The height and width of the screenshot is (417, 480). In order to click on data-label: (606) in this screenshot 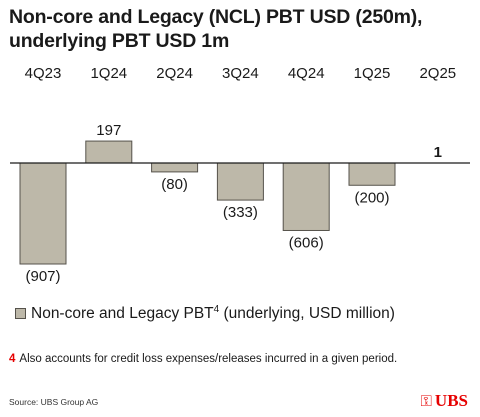, I will do `click(306, 242)`.